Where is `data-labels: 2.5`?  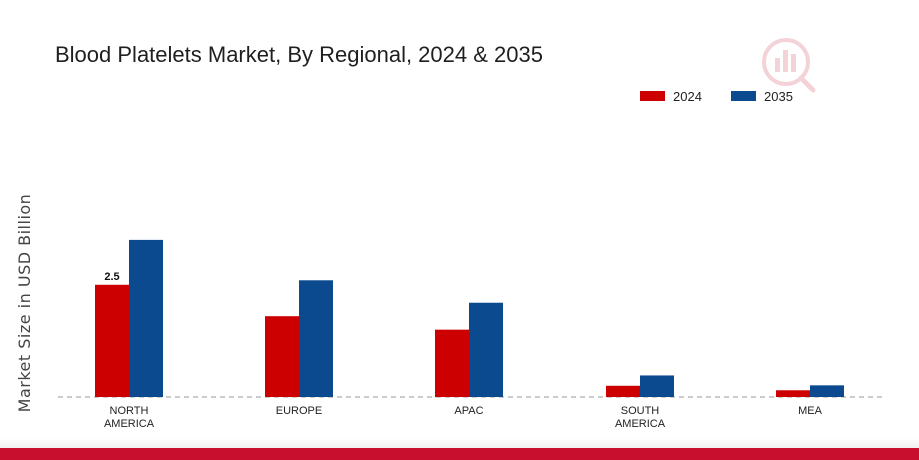 data-labels: 2.5 is located at coordinates (111, 277).